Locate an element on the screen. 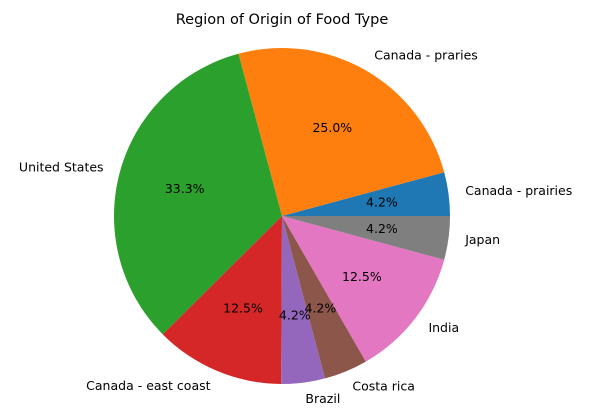  slice-label-canada-prairies: Canada - prairies is located at coordinates (518, 190).